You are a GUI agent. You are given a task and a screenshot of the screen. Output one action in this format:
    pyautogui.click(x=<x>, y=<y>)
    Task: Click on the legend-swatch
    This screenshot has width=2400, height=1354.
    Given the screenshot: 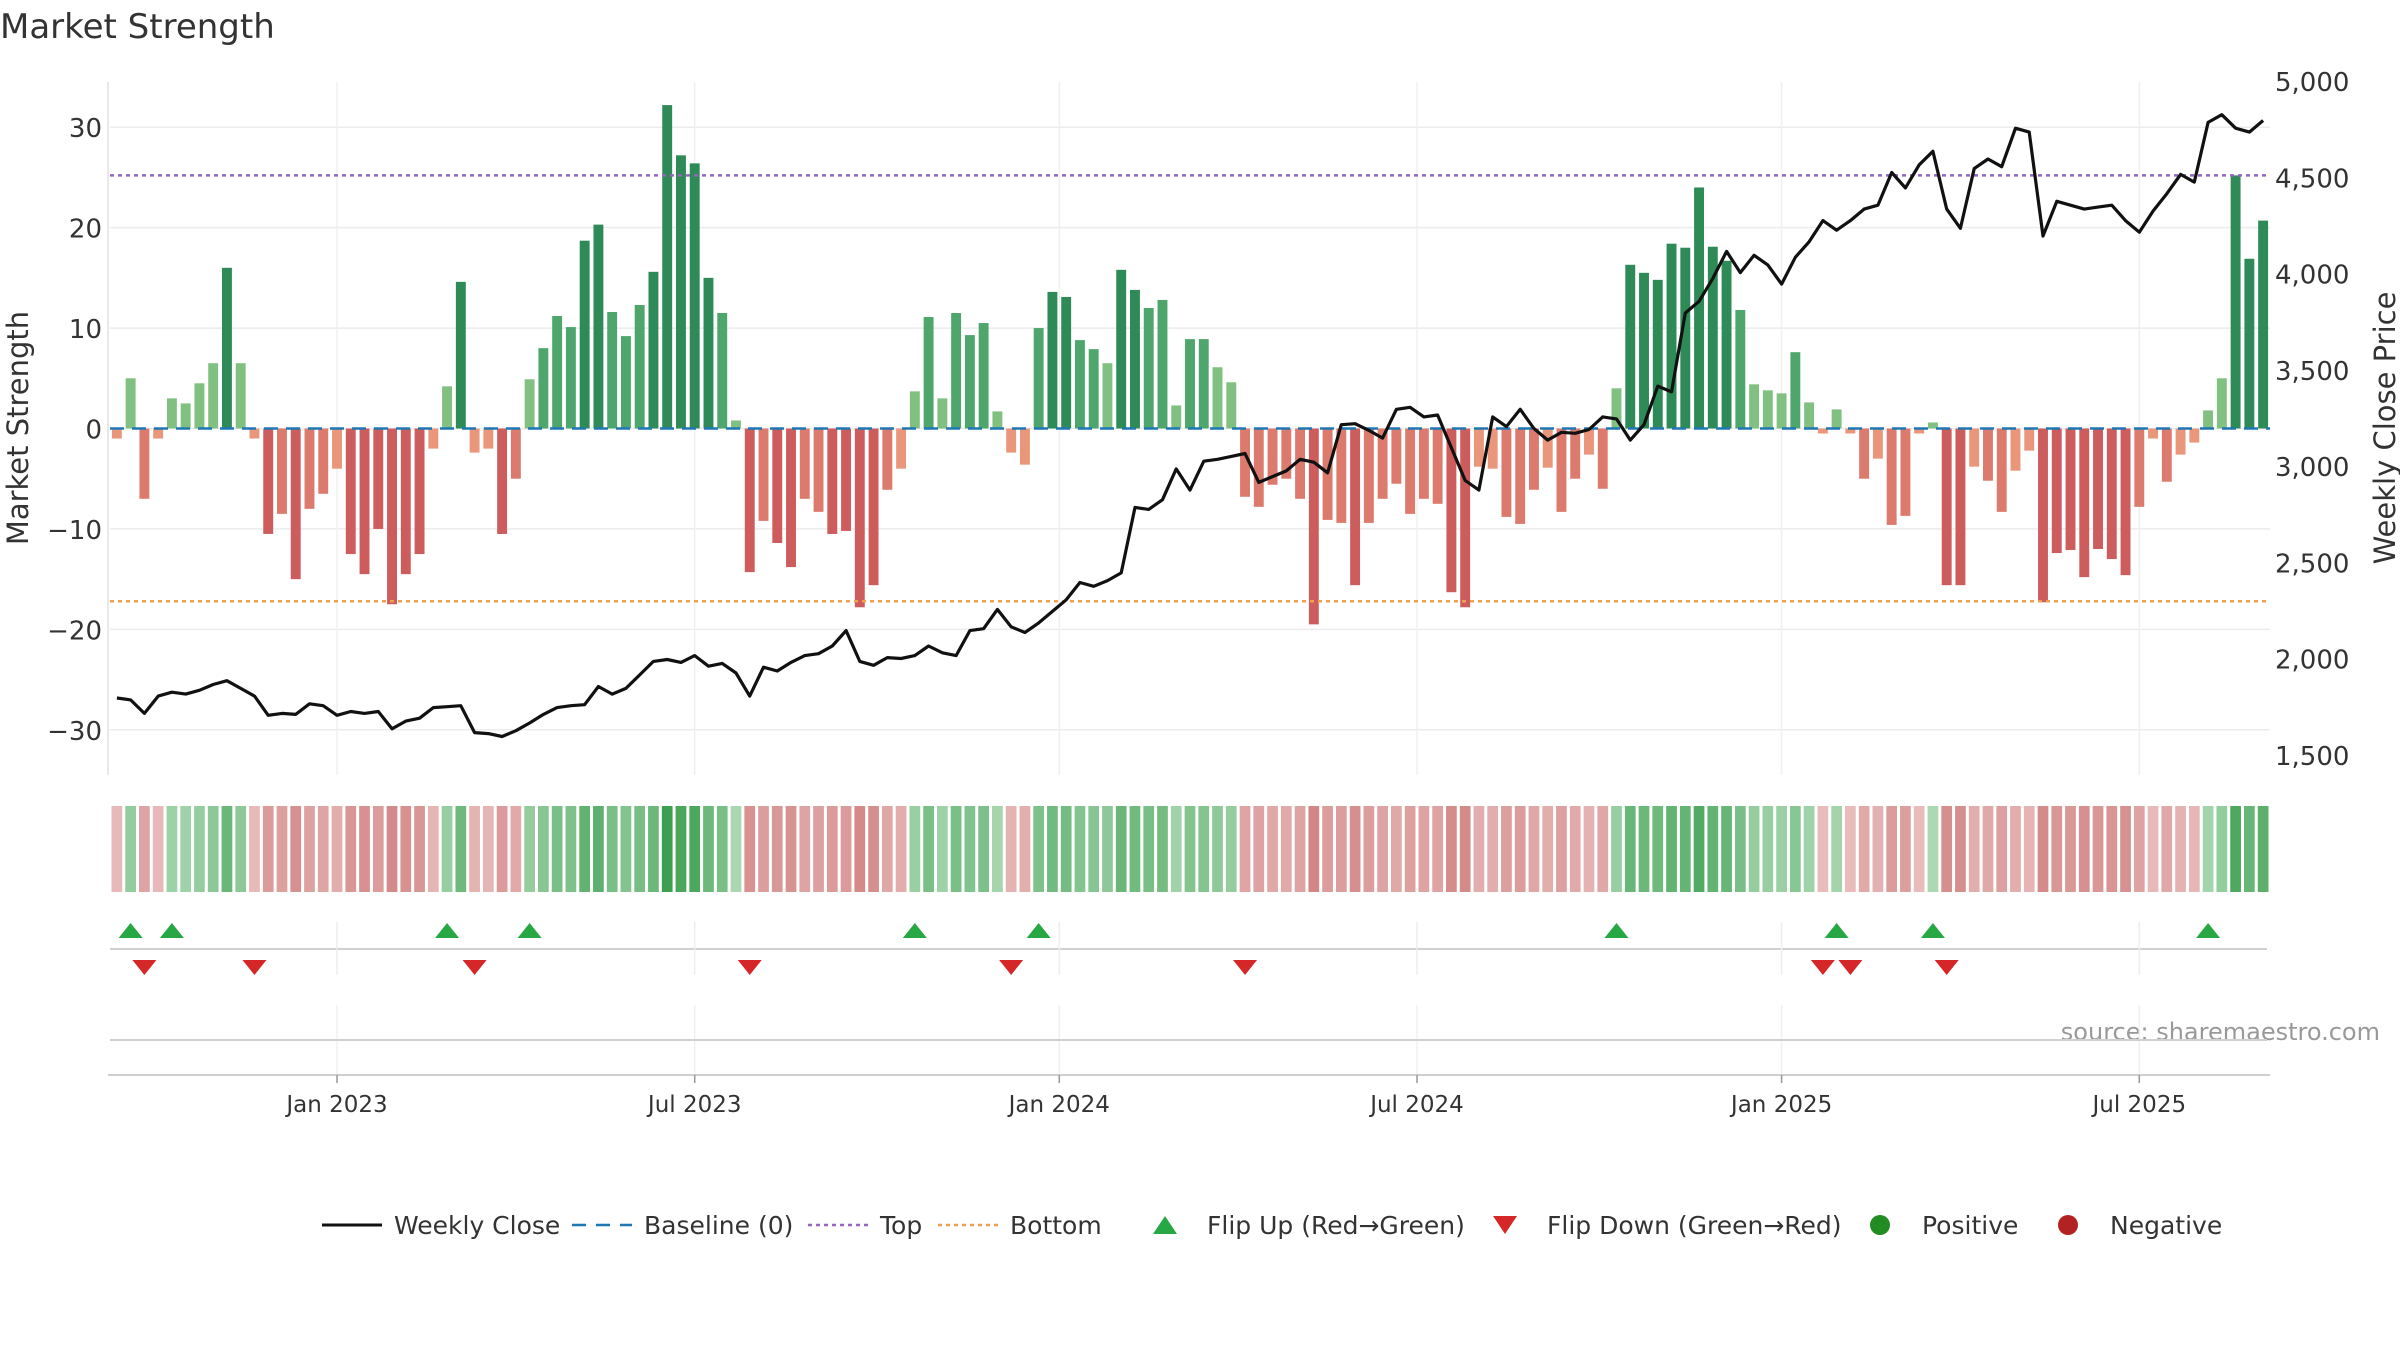 What is the action you would take?
    pyautogui.click(x=1880, y=1225)
    